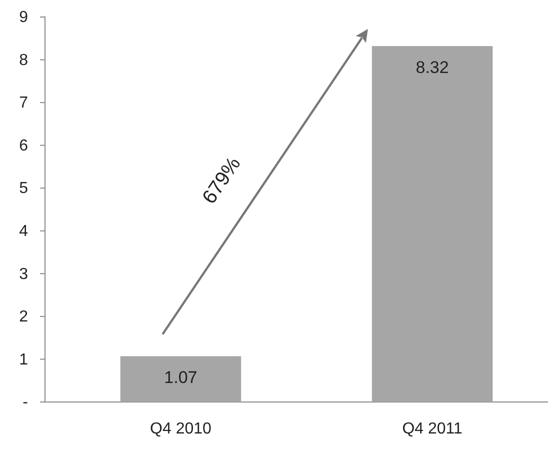  What do you see at coordinates (181, 378) in the screenshot?
I see `data-label: 1.07` at bounding box center [181, 378].